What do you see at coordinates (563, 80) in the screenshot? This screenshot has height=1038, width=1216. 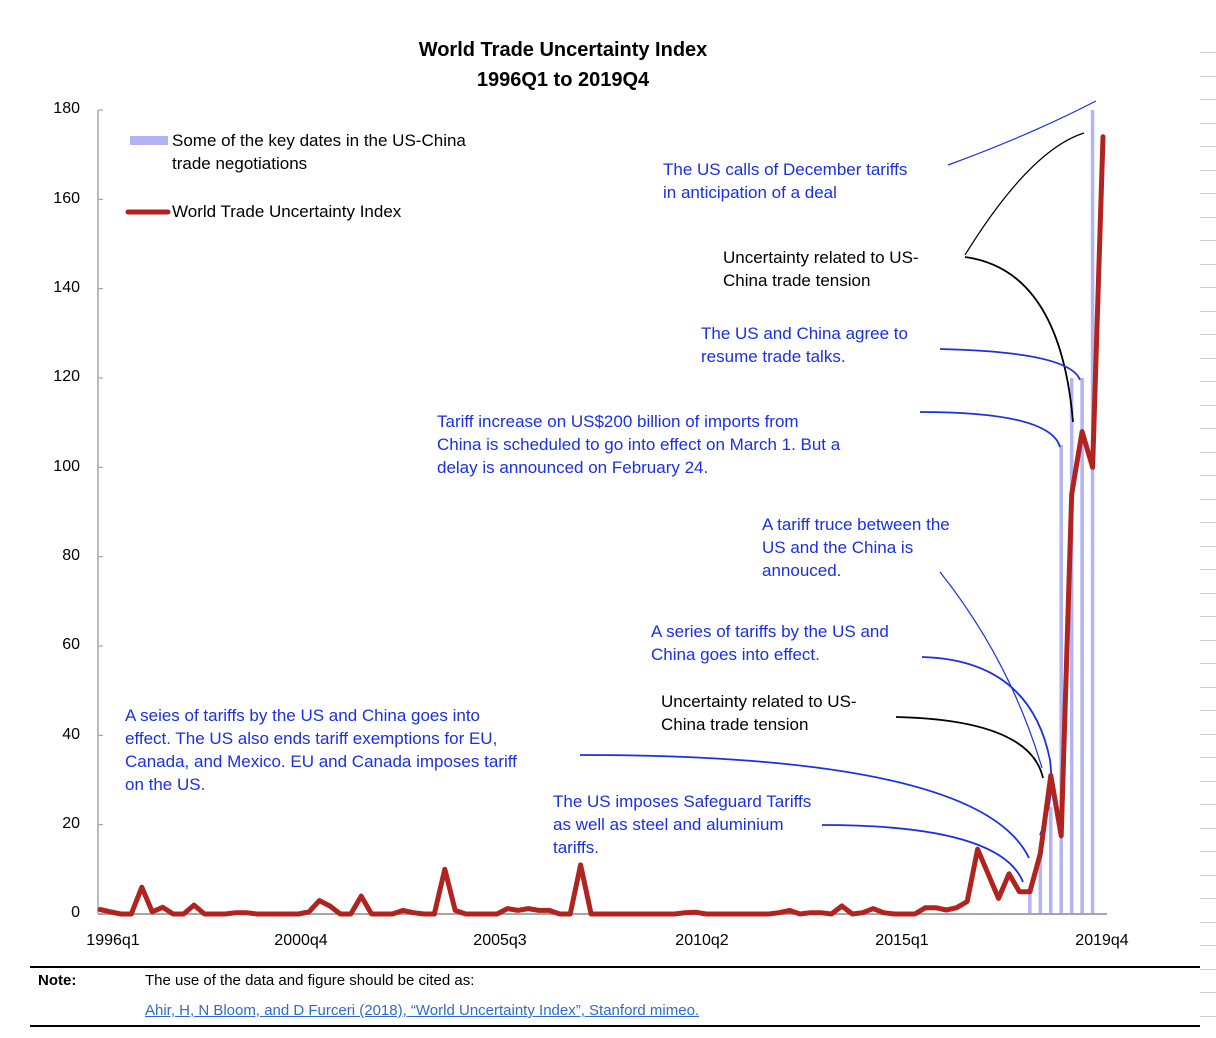 I see `chart-title-line2: 1996Q1 to 2019Q4` at bounding box center [563, 80].